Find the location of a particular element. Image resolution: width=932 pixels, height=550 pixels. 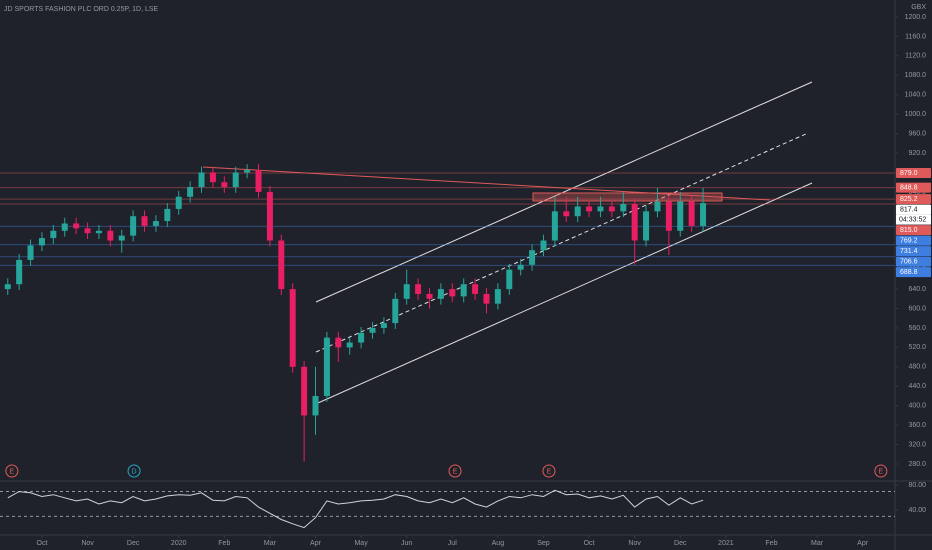

y-tick-label: 320.0 is located at coordinates (917, 444).